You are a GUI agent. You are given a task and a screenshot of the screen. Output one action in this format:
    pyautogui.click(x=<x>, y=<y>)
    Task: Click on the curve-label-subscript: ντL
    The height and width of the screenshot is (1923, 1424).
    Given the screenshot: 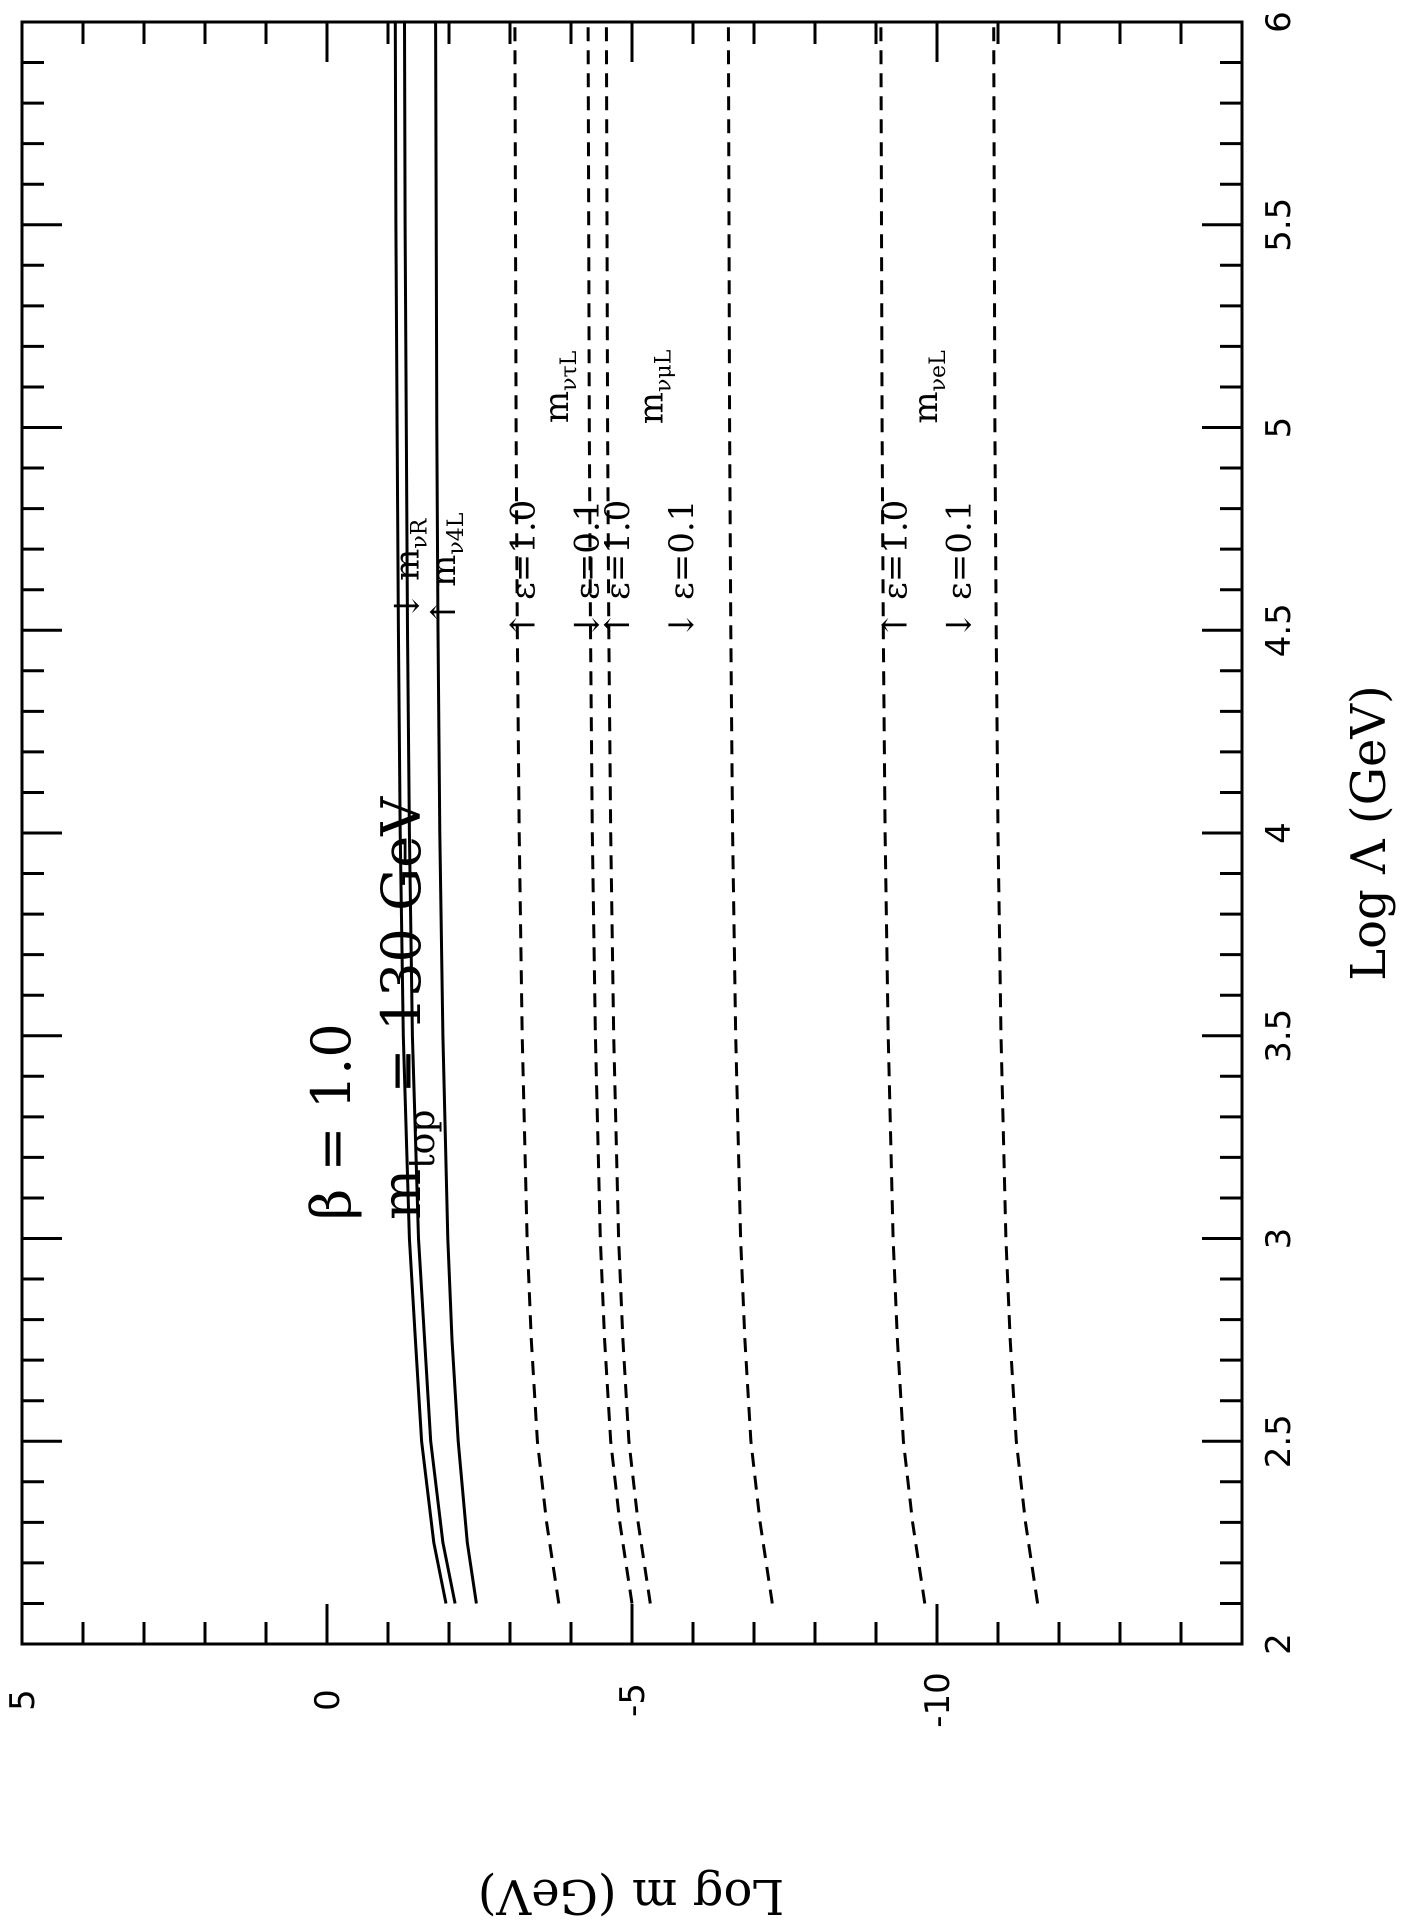 What is the action you would take?
    pyautogui.click(x=569, y=370)
    